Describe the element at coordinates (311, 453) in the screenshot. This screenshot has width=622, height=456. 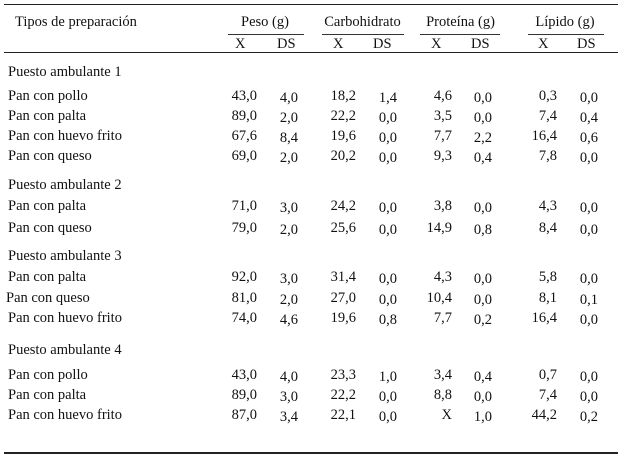
I see `bottom-rule` at that location.